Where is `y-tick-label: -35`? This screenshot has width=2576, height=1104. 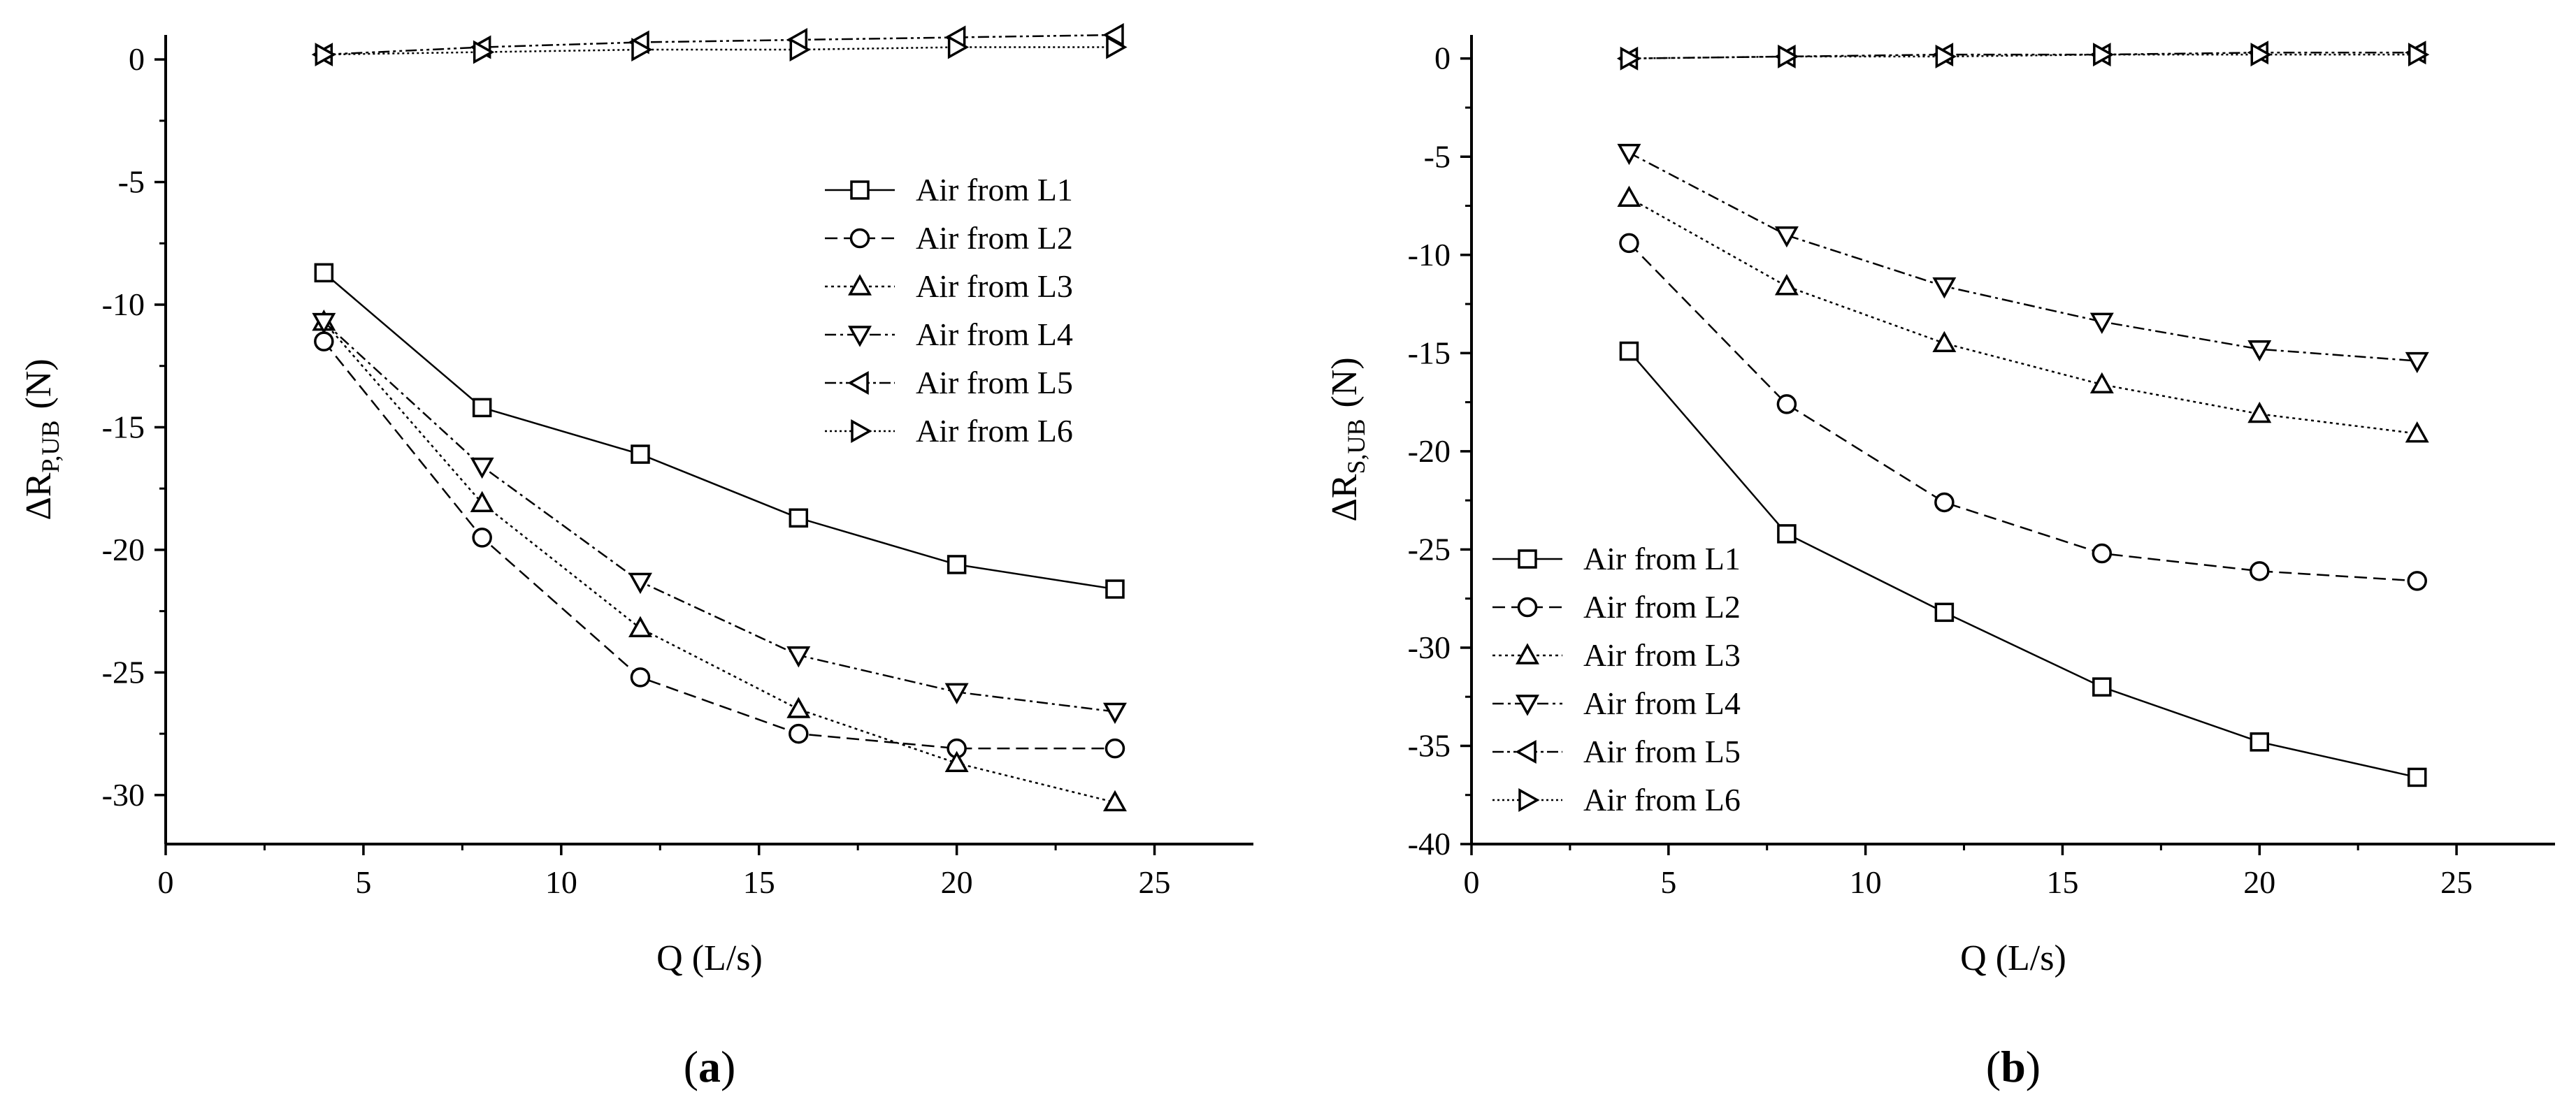
y-tick-label: -35 is located at coordinates (1429, 745).